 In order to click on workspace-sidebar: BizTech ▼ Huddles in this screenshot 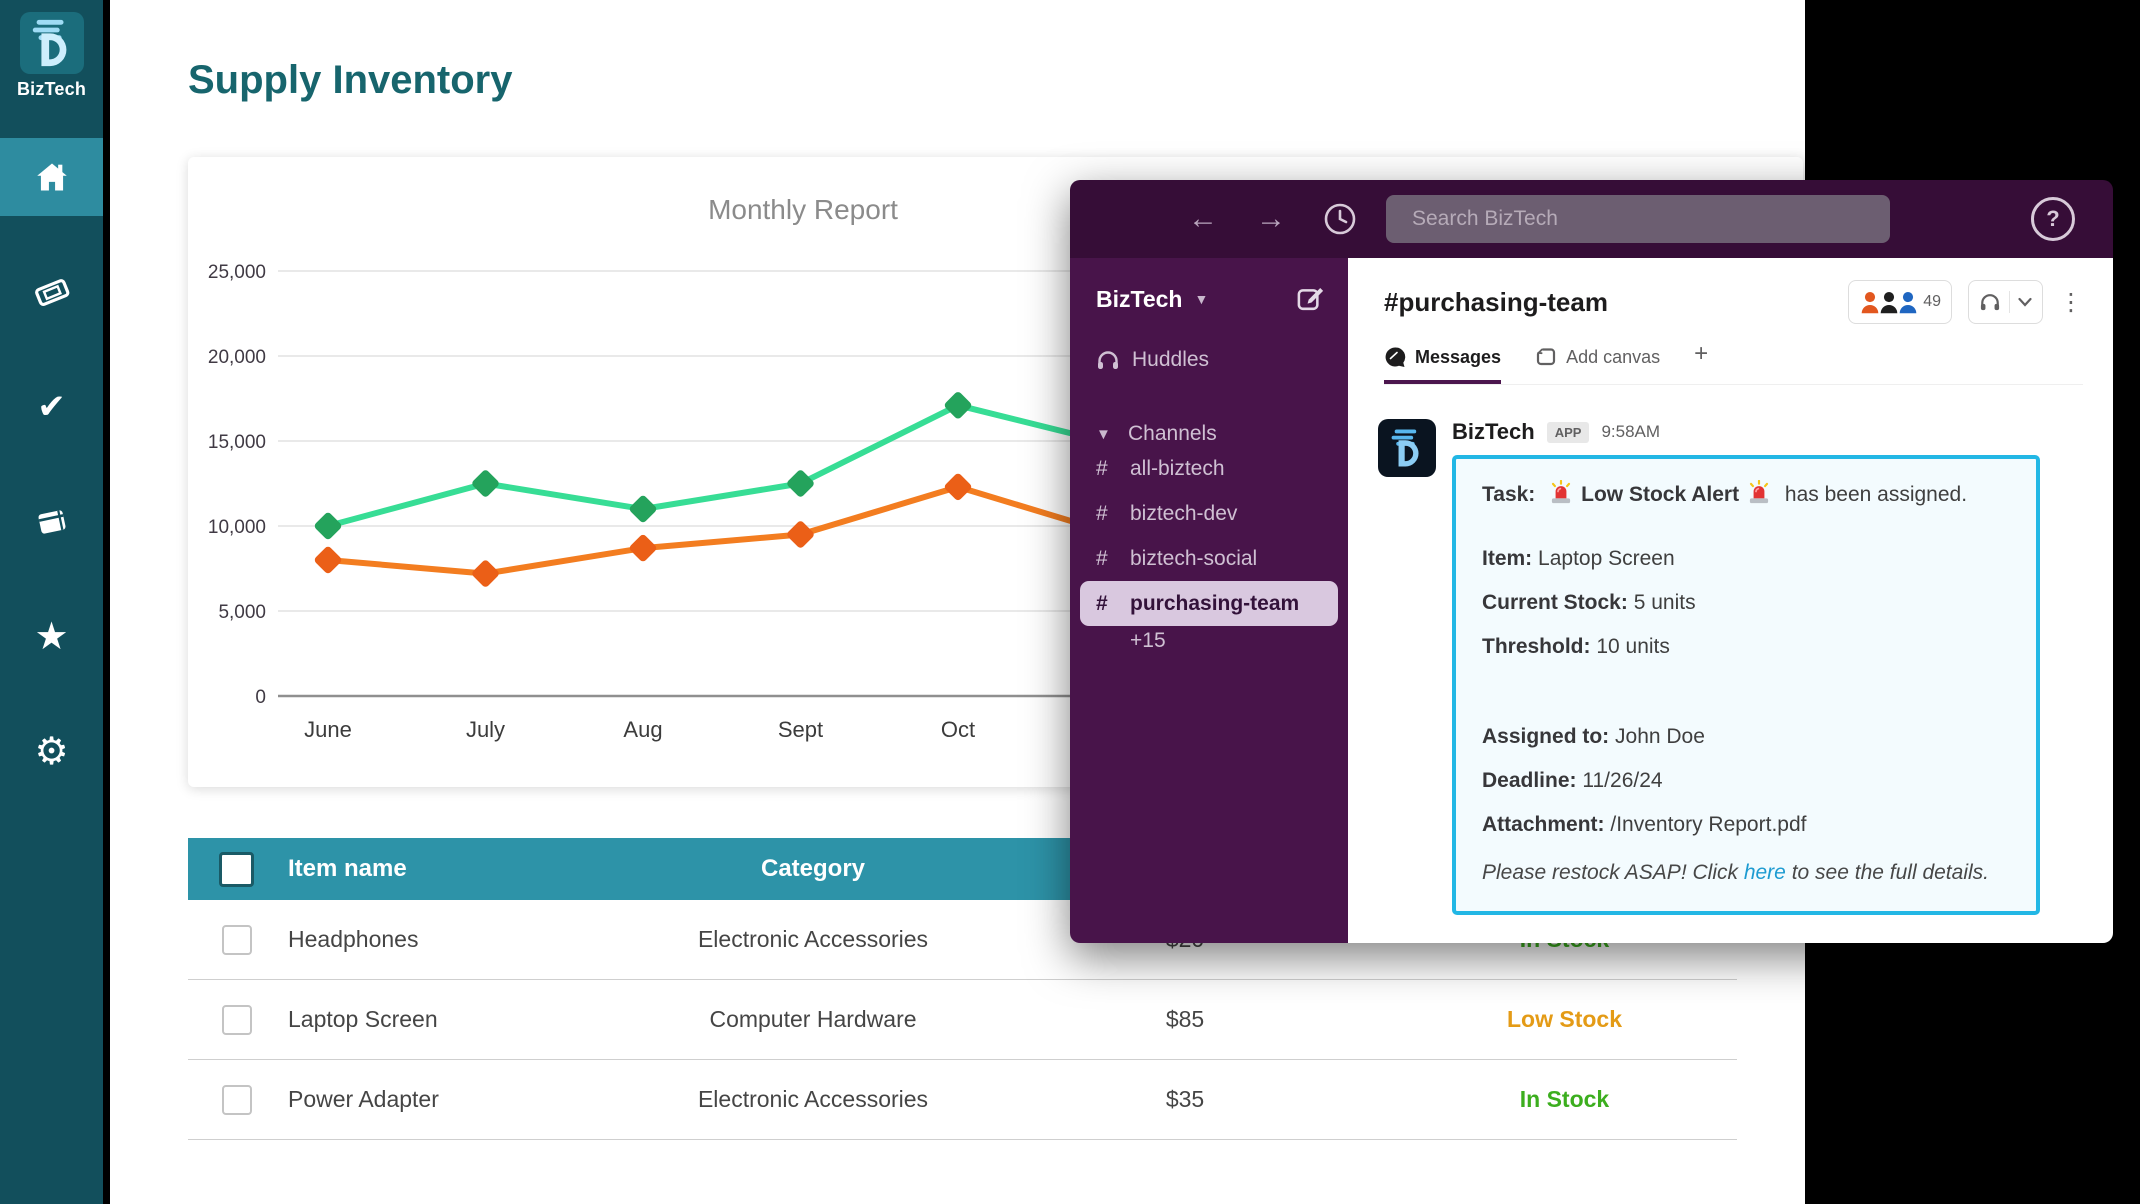, I will do `click(1209, 600)`.